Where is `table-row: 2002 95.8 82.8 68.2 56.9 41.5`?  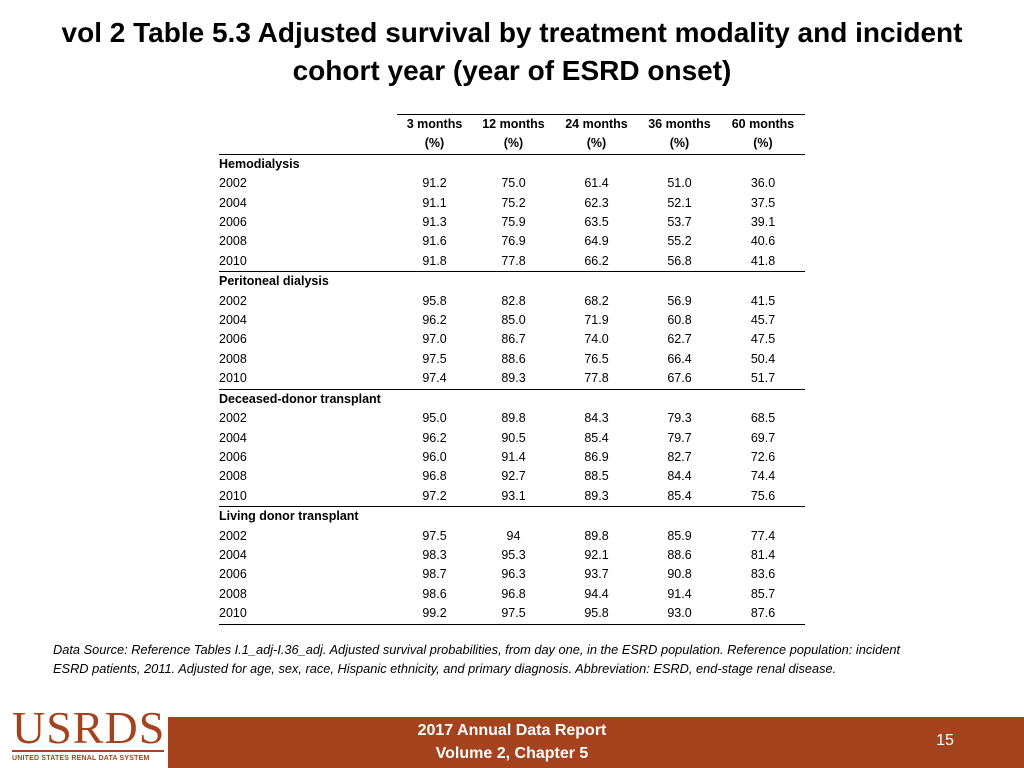 table-row: 2002 95.8 82.8 68.2 56.9 41.5 is located at coordinates (512, 301).